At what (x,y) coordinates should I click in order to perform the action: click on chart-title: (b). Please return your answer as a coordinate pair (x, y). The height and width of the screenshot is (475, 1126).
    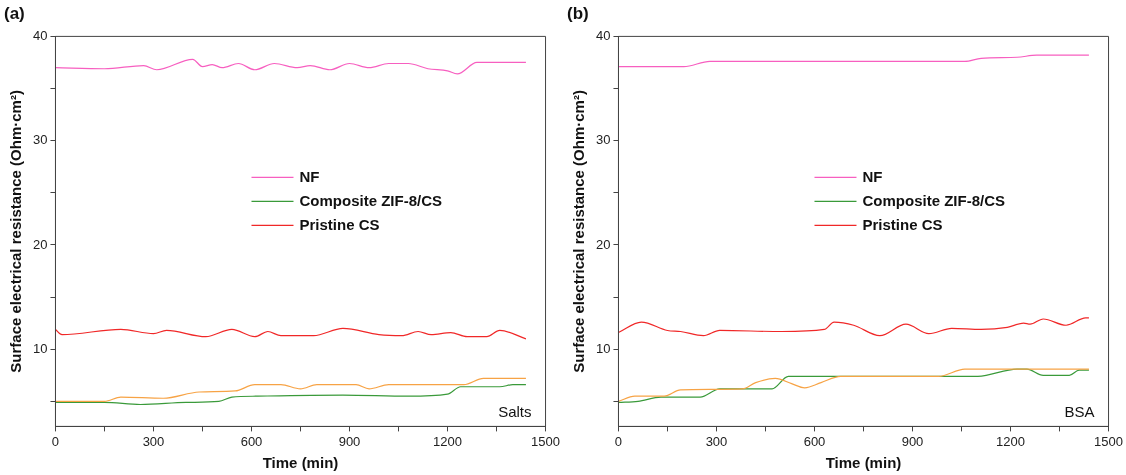
    Looking at the image, I should click on (578, 13).